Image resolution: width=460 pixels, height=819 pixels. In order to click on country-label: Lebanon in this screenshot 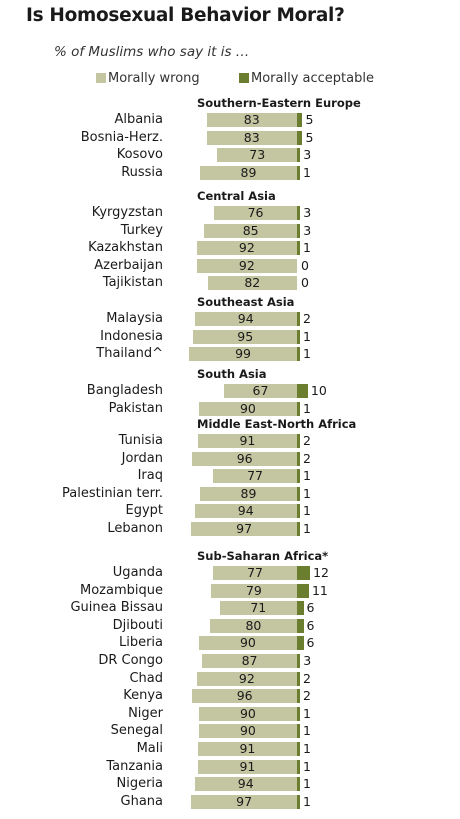, I will do `click(135, 528)`.